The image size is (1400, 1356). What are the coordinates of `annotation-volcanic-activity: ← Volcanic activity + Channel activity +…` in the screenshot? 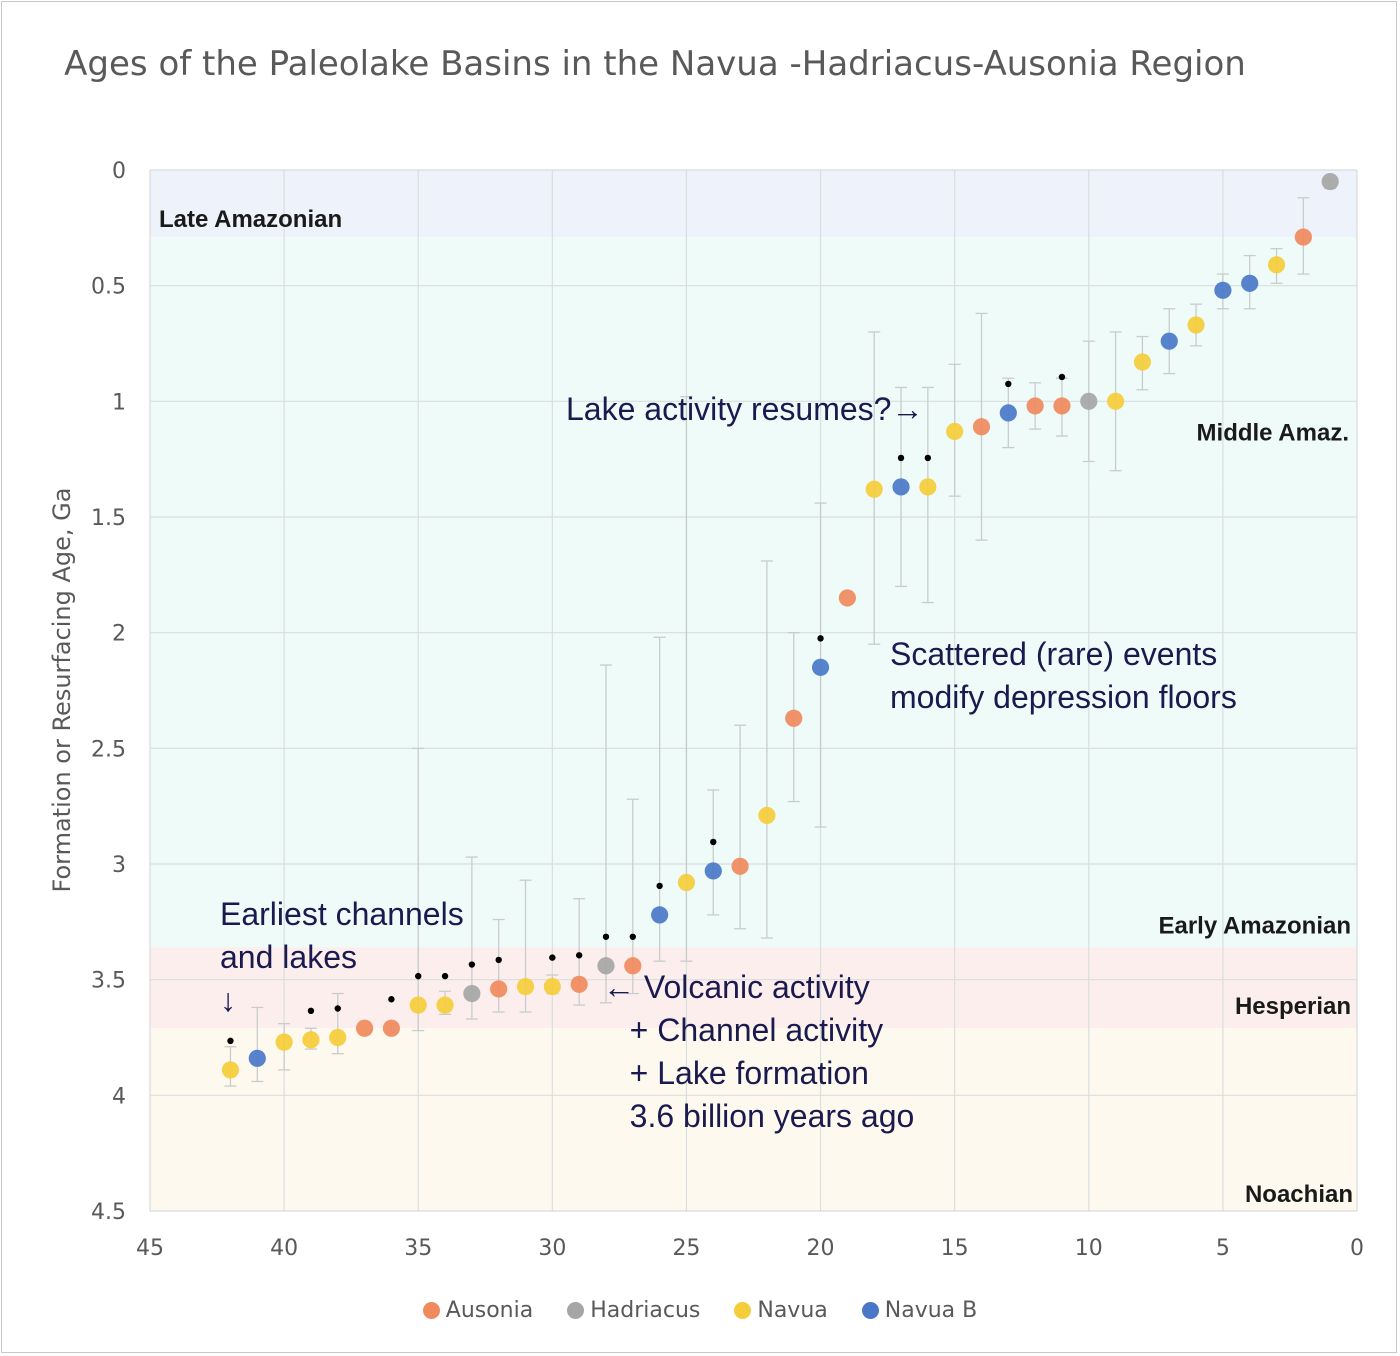 It's located at (759, 1051).